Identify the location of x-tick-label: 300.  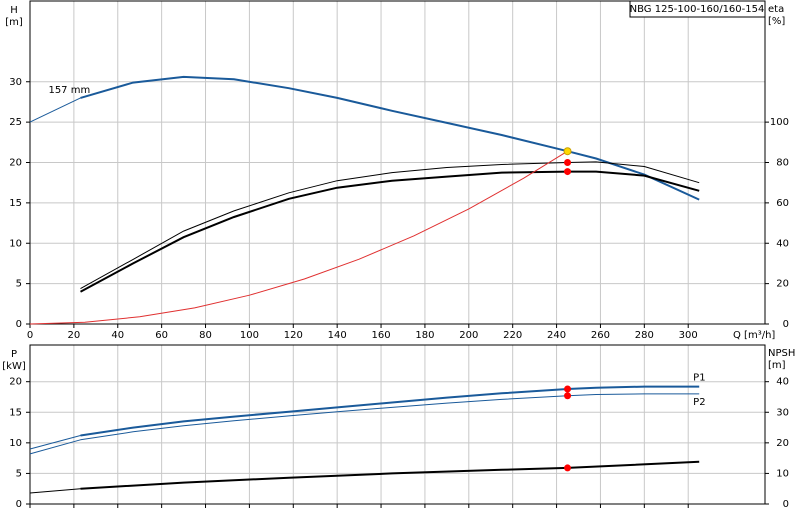
(688, 335).